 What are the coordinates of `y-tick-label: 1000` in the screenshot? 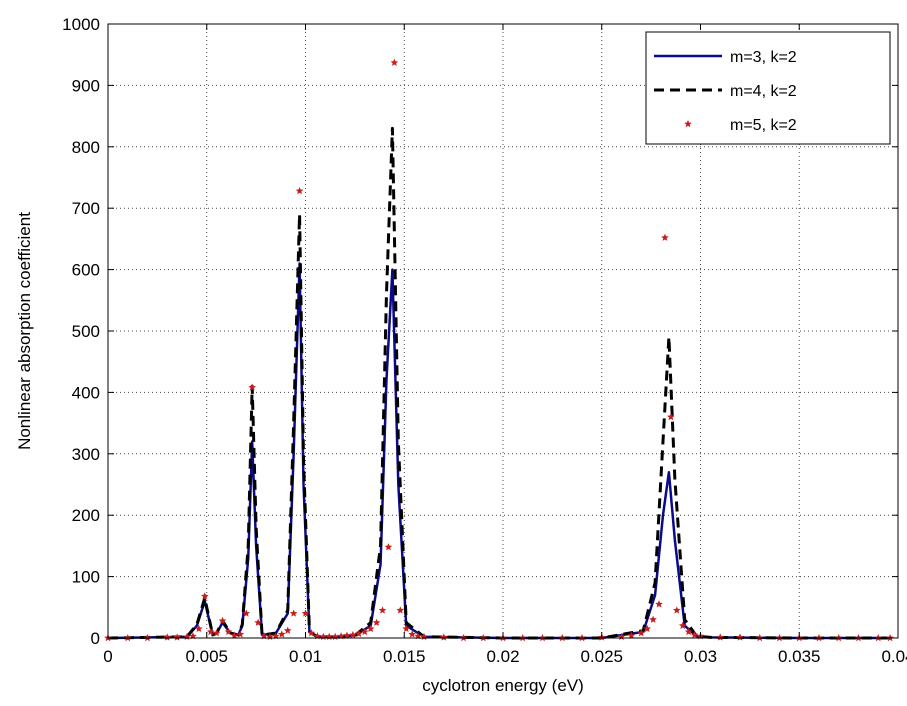 It's located at (81, 24).